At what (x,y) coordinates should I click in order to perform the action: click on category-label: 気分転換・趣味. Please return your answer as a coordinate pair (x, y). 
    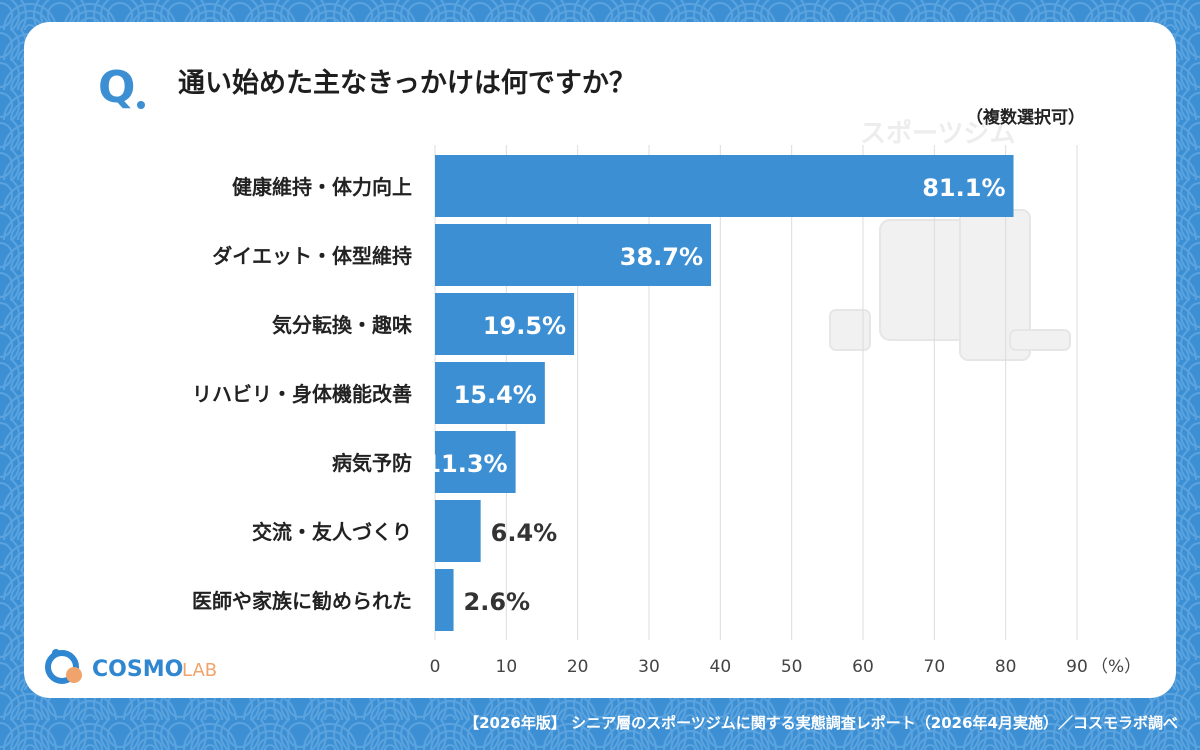
    Looking at the image, I should click on (342, 325).